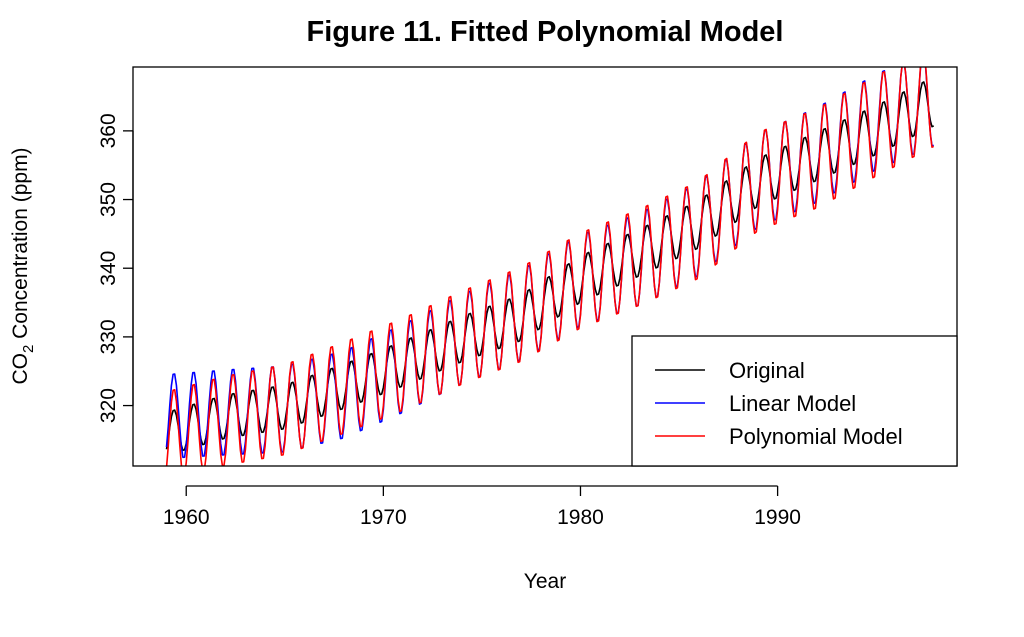  I want to click on y-axis-label: CO2 Concentration (ppm), so click(23, 265).